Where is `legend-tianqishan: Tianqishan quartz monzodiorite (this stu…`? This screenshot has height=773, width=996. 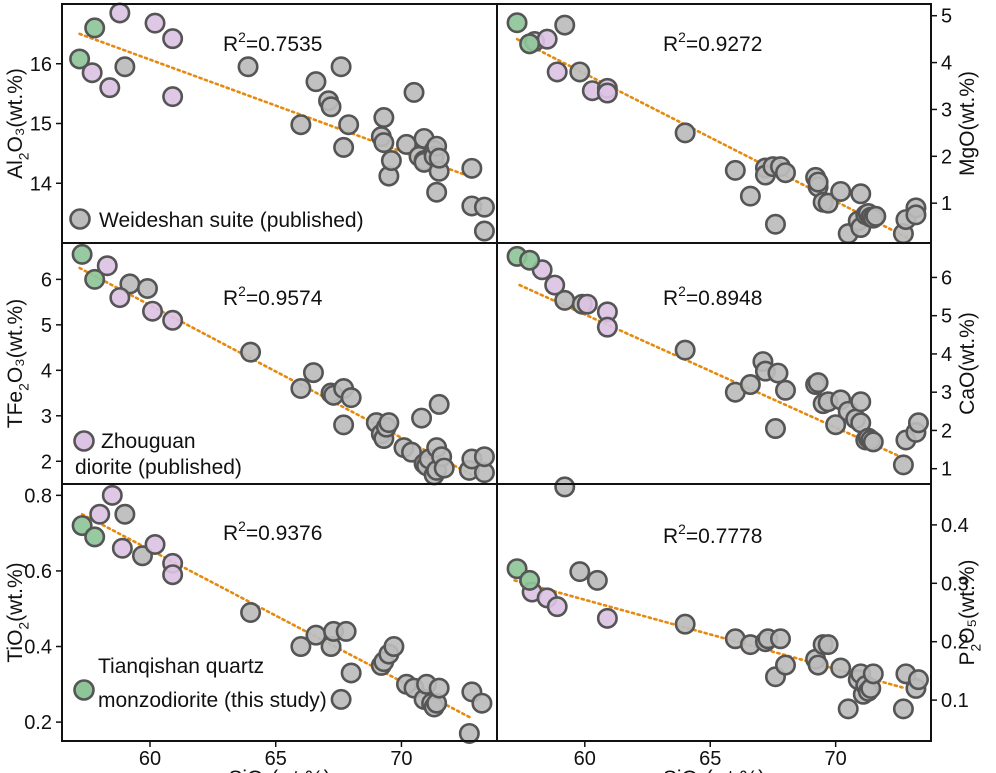 legend-tianqishan: Tianqishan quartz monzodiorite (this stu… is located at coordinates (200, 683).